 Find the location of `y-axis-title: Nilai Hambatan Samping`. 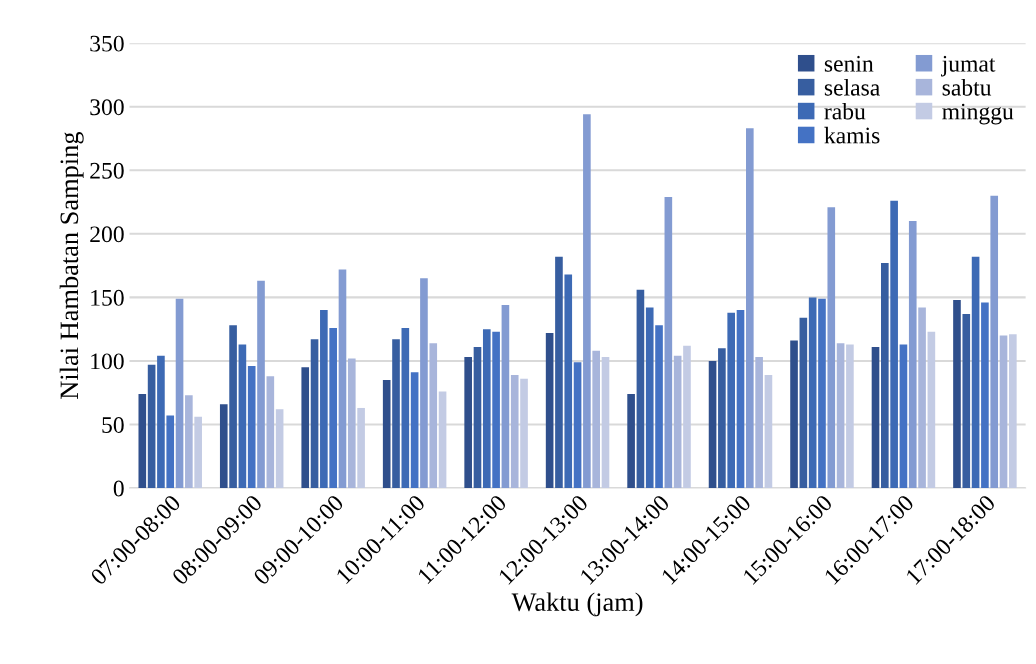

y-axis-title: Nilai Hambatan Samping is located at coordinates (71, 265).